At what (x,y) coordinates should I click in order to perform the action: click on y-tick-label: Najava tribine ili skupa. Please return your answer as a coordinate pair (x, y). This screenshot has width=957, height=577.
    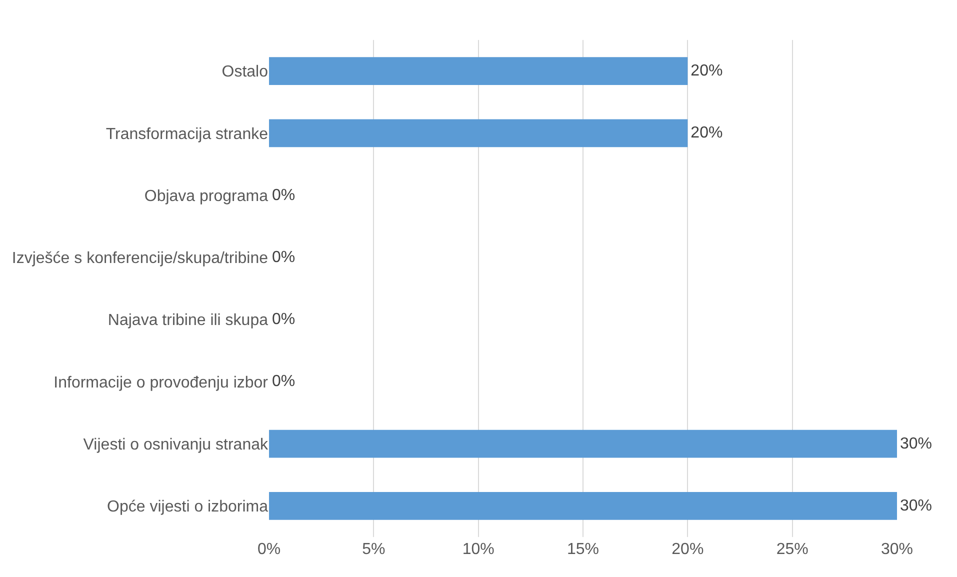
    Looking at the image, I should click on (188, 321).